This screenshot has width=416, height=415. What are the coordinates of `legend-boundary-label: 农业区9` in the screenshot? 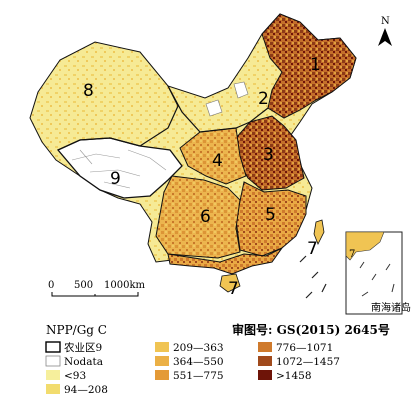 It's located at (83, 347).